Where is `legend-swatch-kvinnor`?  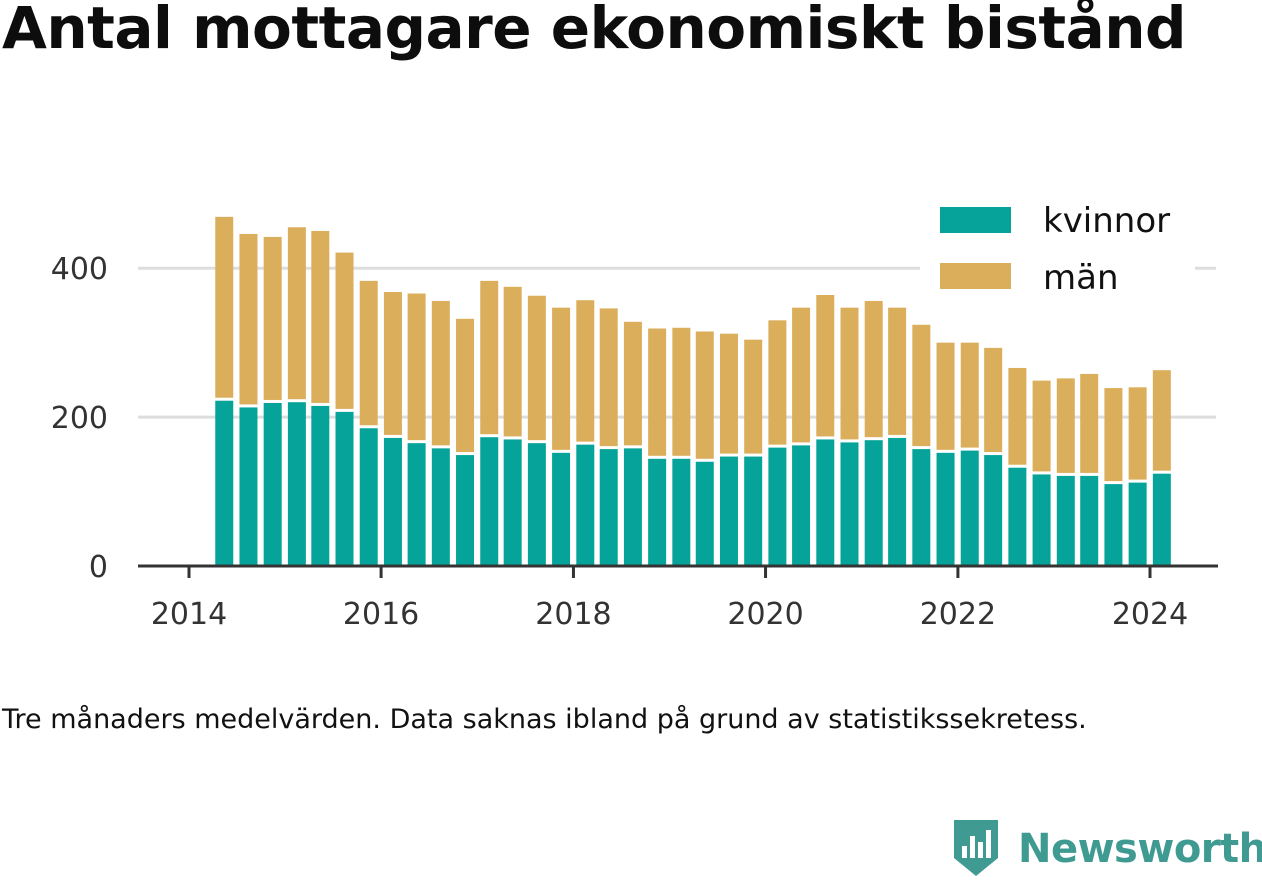 legend-swatch-kvinnor is located at coordinates (975, 220).